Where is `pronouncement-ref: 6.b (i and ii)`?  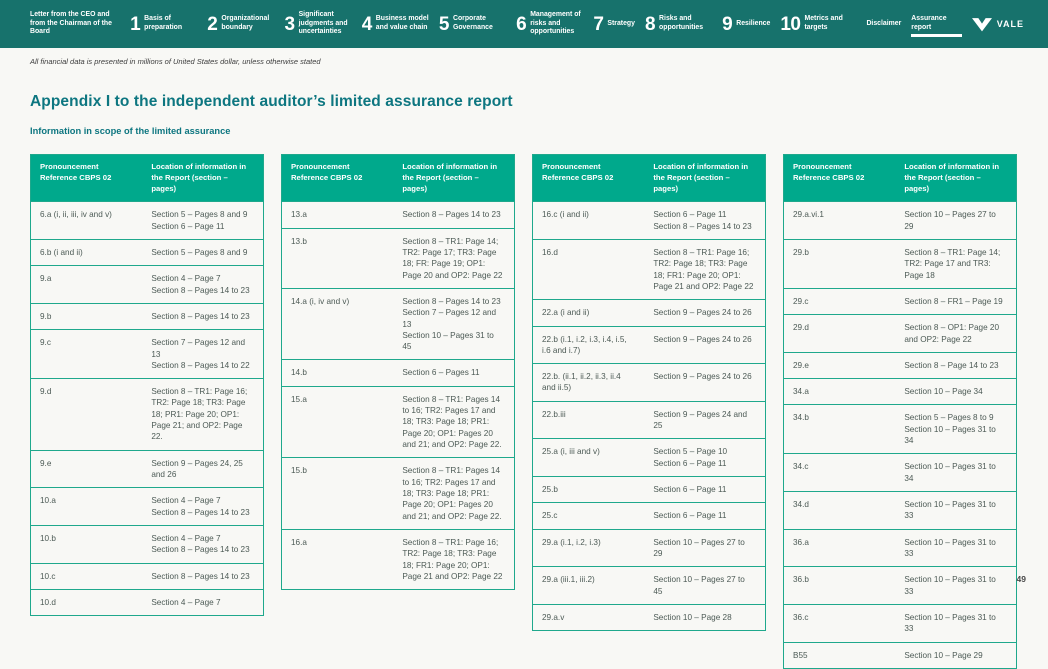
pronouncement-ref: 6.b (i and ii) is located at coordinates (86, 252).